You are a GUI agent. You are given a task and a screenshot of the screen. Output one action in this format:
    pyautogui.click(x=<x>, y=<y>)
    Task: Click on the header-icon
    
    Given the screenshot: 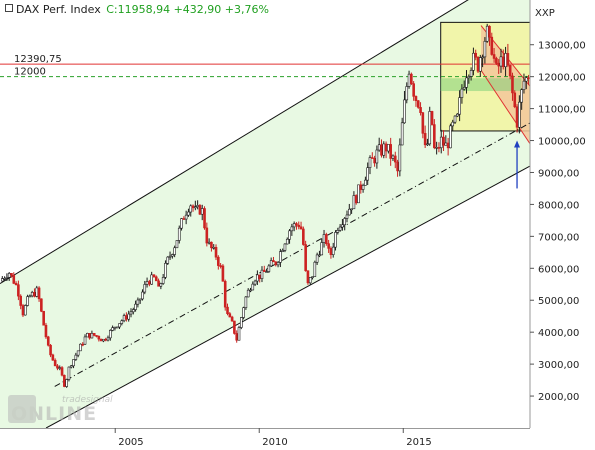 What is the action you would take?
    pyautogui.click(x=9, y=8)
    